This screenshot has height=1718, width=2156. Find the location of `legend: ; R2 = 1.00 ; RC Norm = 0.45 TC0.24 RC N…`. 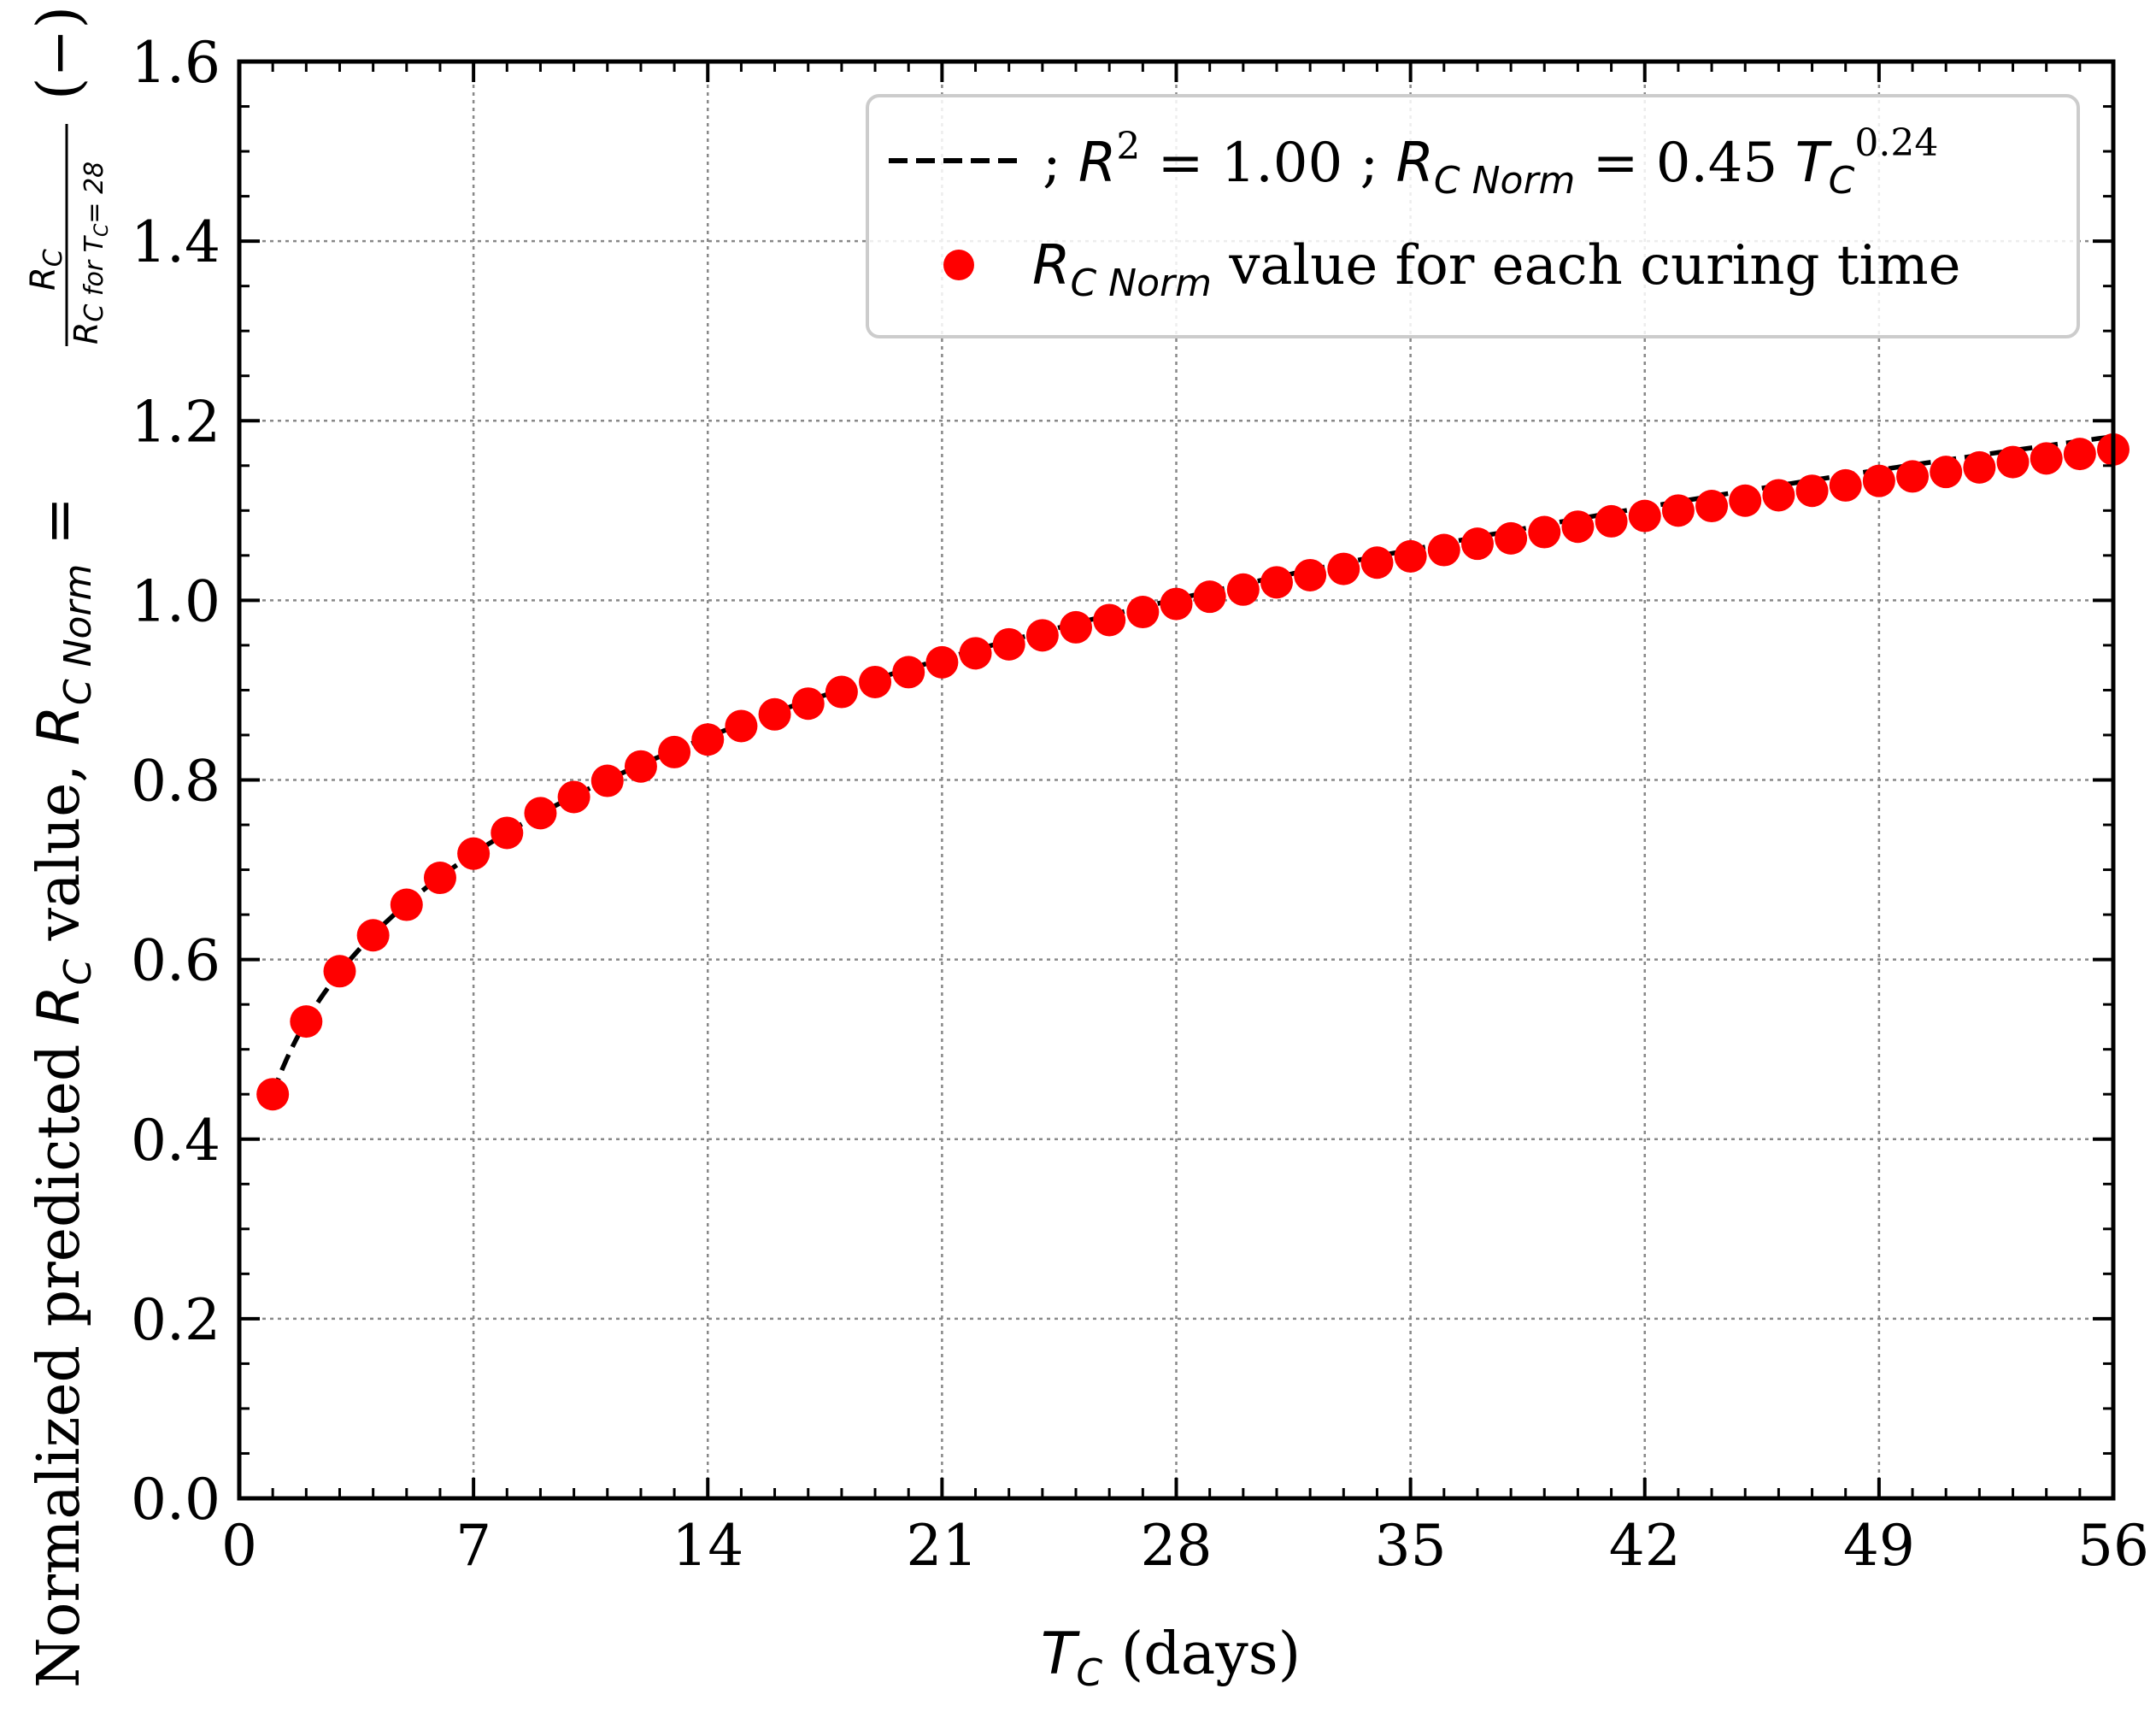

legend: ; R2 = 1.00 ; RC Norm = 0.45 TC0.24 RC N… is located at coordinates (1473, 216).